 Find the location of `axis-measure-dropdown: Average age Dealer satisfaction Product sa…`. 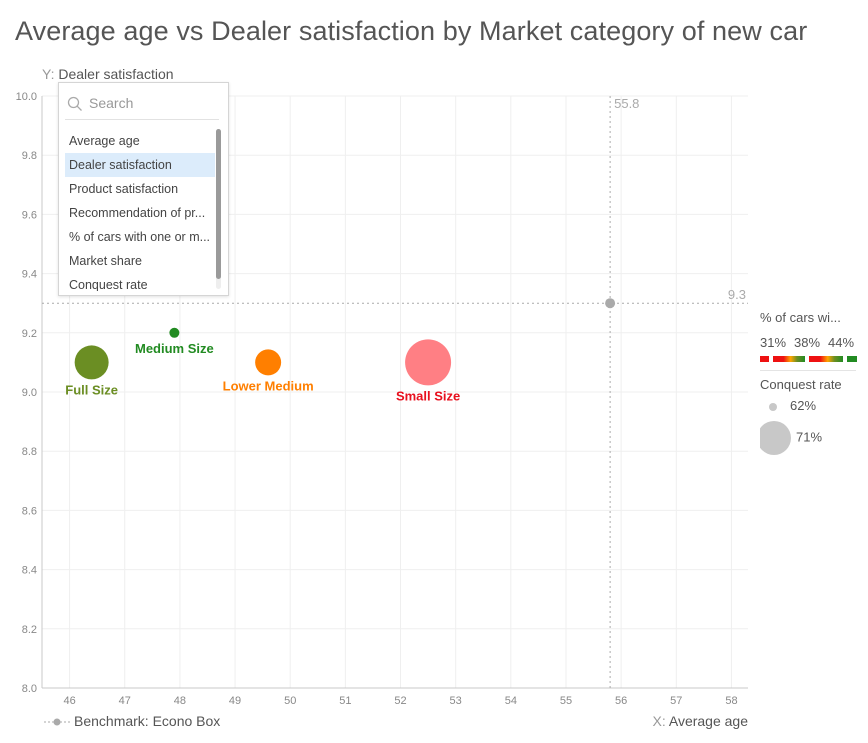

axis-measure-dropdown: Average age Dealer satisfaction Product sa… is located at coordinates (143, 189).